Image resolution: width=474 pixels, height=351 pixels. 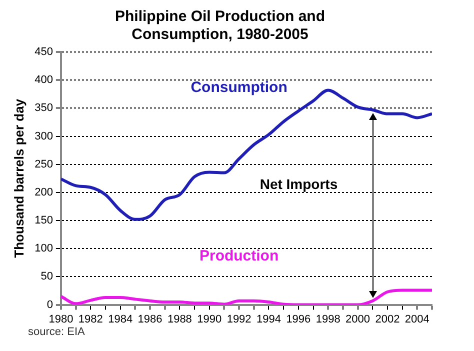 What do you see at coordinates (61, 319) in the screenshot?
I see `x-tick-label: 1980` at bounding box center [61, 319].